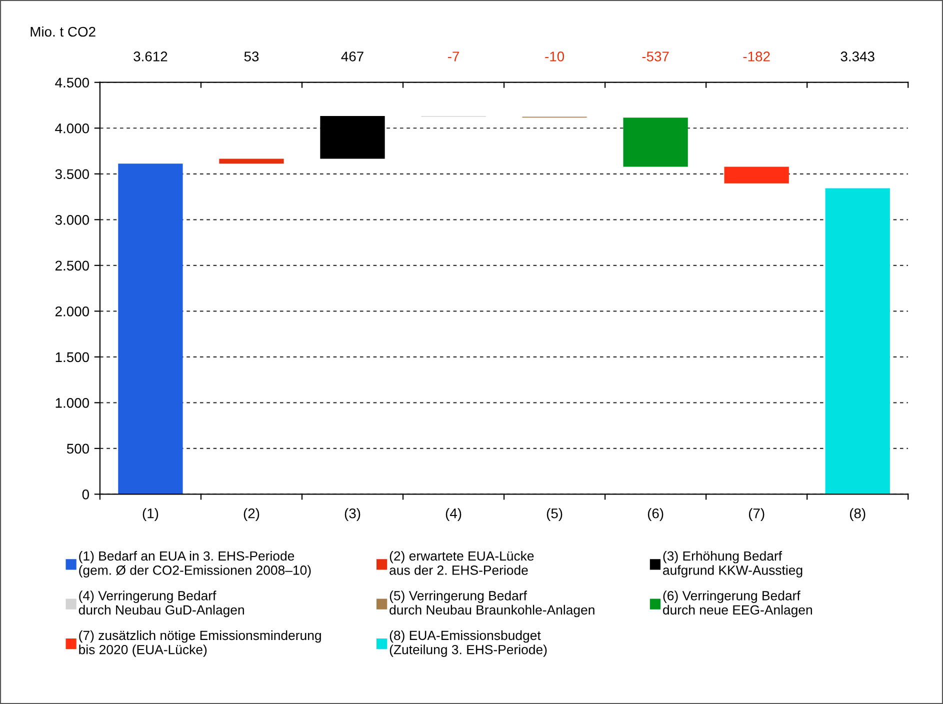  Describe the element at coordinates (150, 515) in the screenshot. I see `x-tick-label: (1)` at that location.